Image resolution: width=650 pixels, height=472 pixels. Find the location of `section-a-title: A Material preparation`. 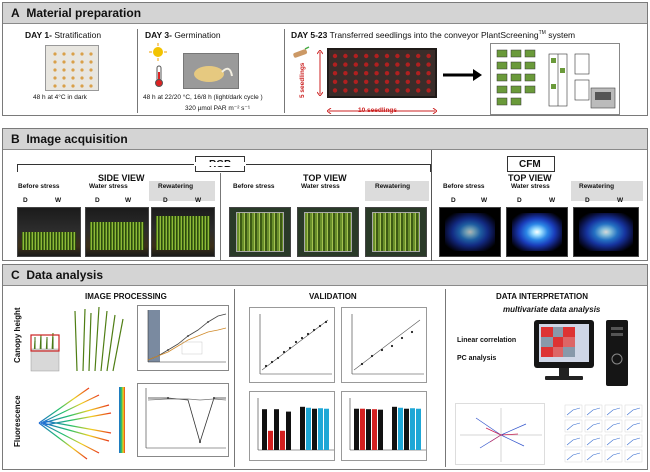

section-a-title: A Material preparation is located at coordinates (76, 13).